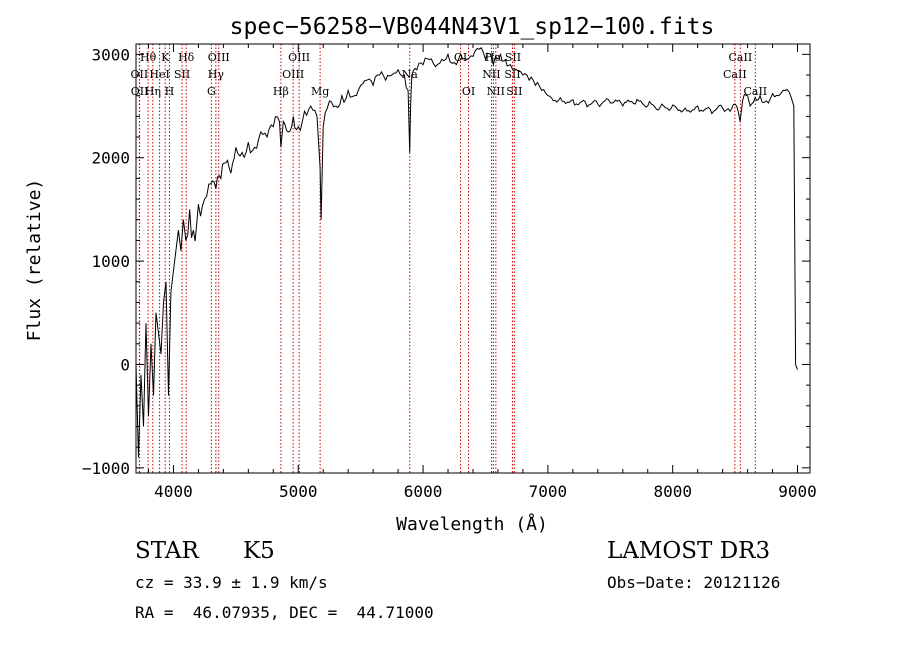 This screenshot has height=649, width=900. What do you see at coordinates (148, 57) in the screenshot?
I see `line-label-0: Hθ` at bounding box center [148, 57].